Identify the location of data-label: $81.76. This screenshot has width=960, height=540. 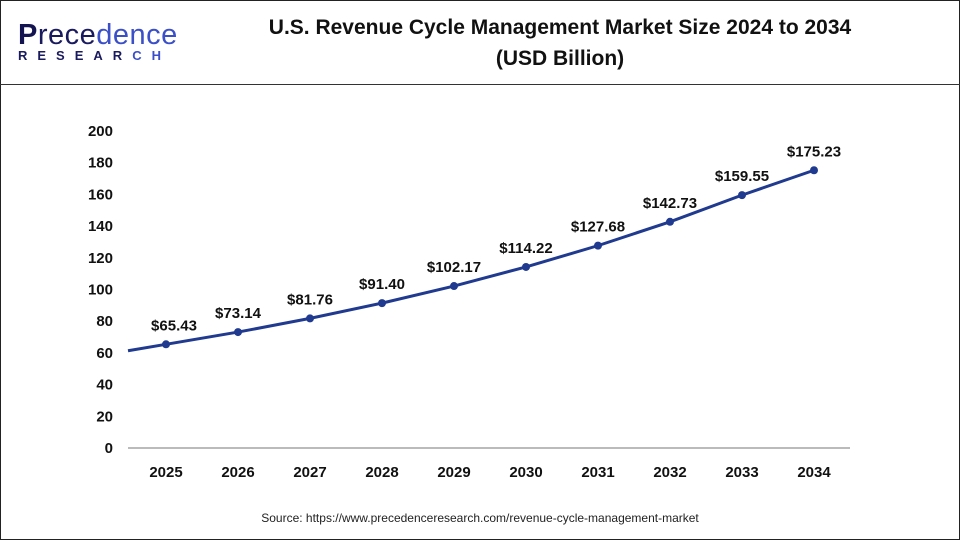
(310, 299).